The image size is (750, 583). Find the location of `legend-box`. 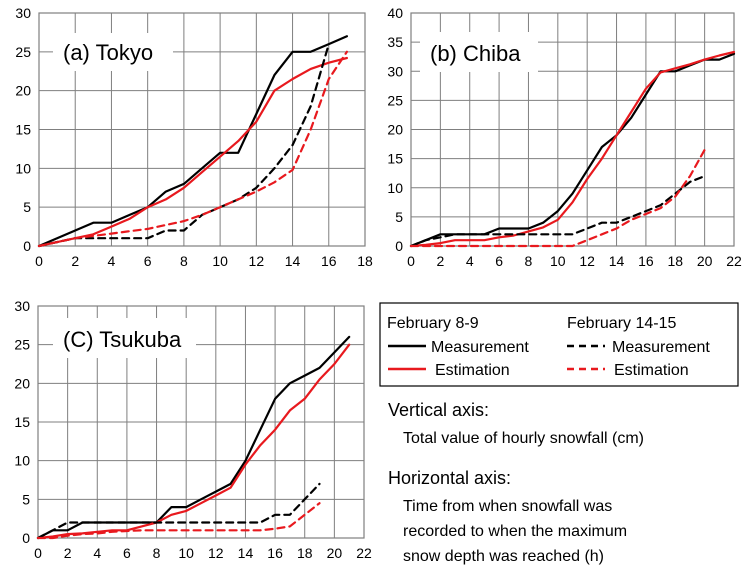

legend-box is located at coordinates (559, 344).